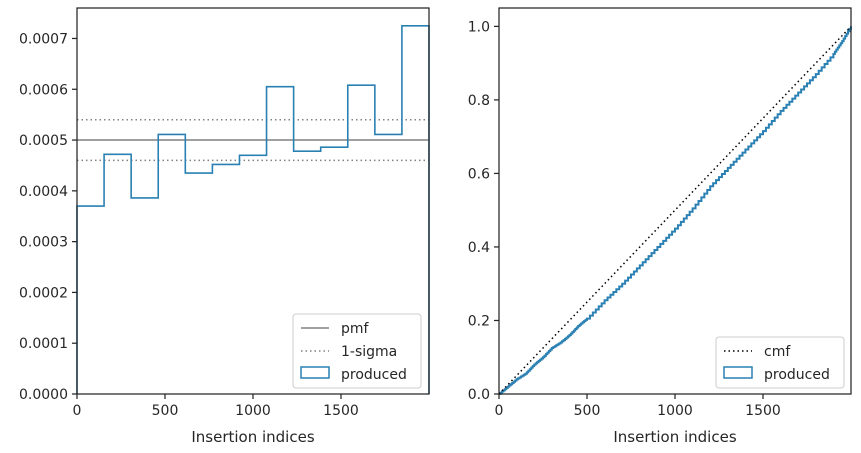 The height and width of the screenshot is (453, 861). I want to click on pmf-legend: pmf 1-sigma produced, so click(357, 351).